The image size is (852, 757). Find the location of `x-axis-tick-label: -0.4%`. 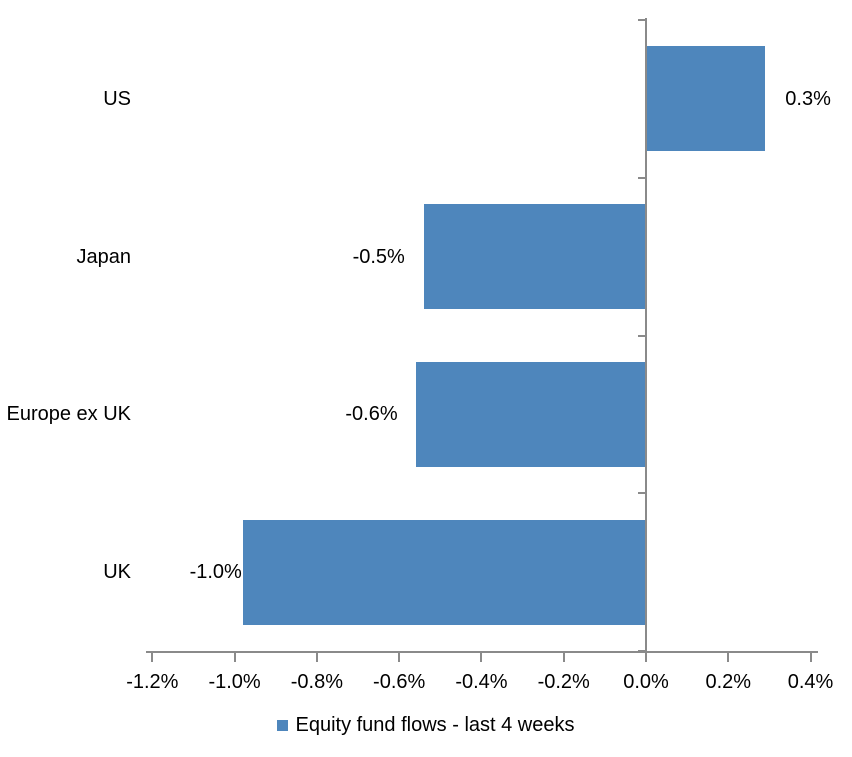

x-axis-tick-label: -0.4% is located at coordinates (481, 682).